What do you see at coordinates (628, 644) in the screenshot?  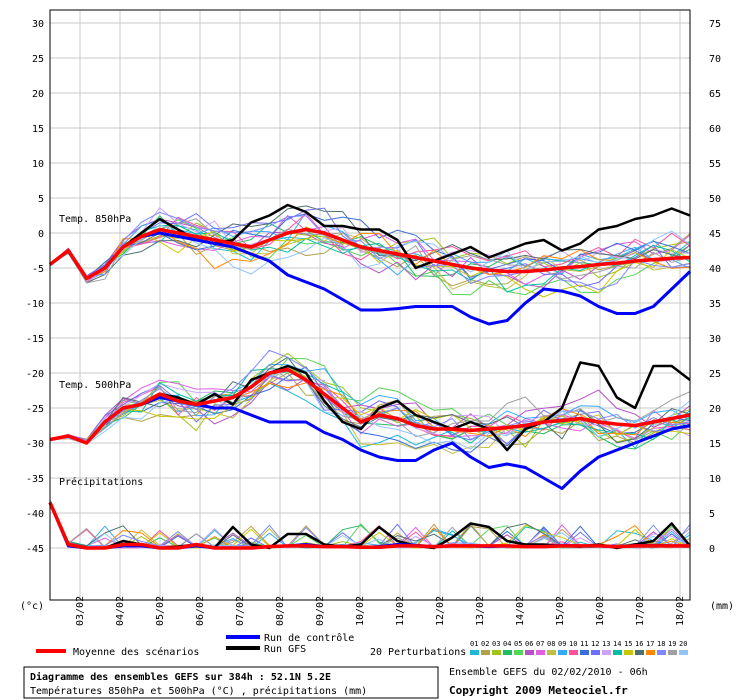 I see `perturbation-number: 15` at bounding box center [628, 644].